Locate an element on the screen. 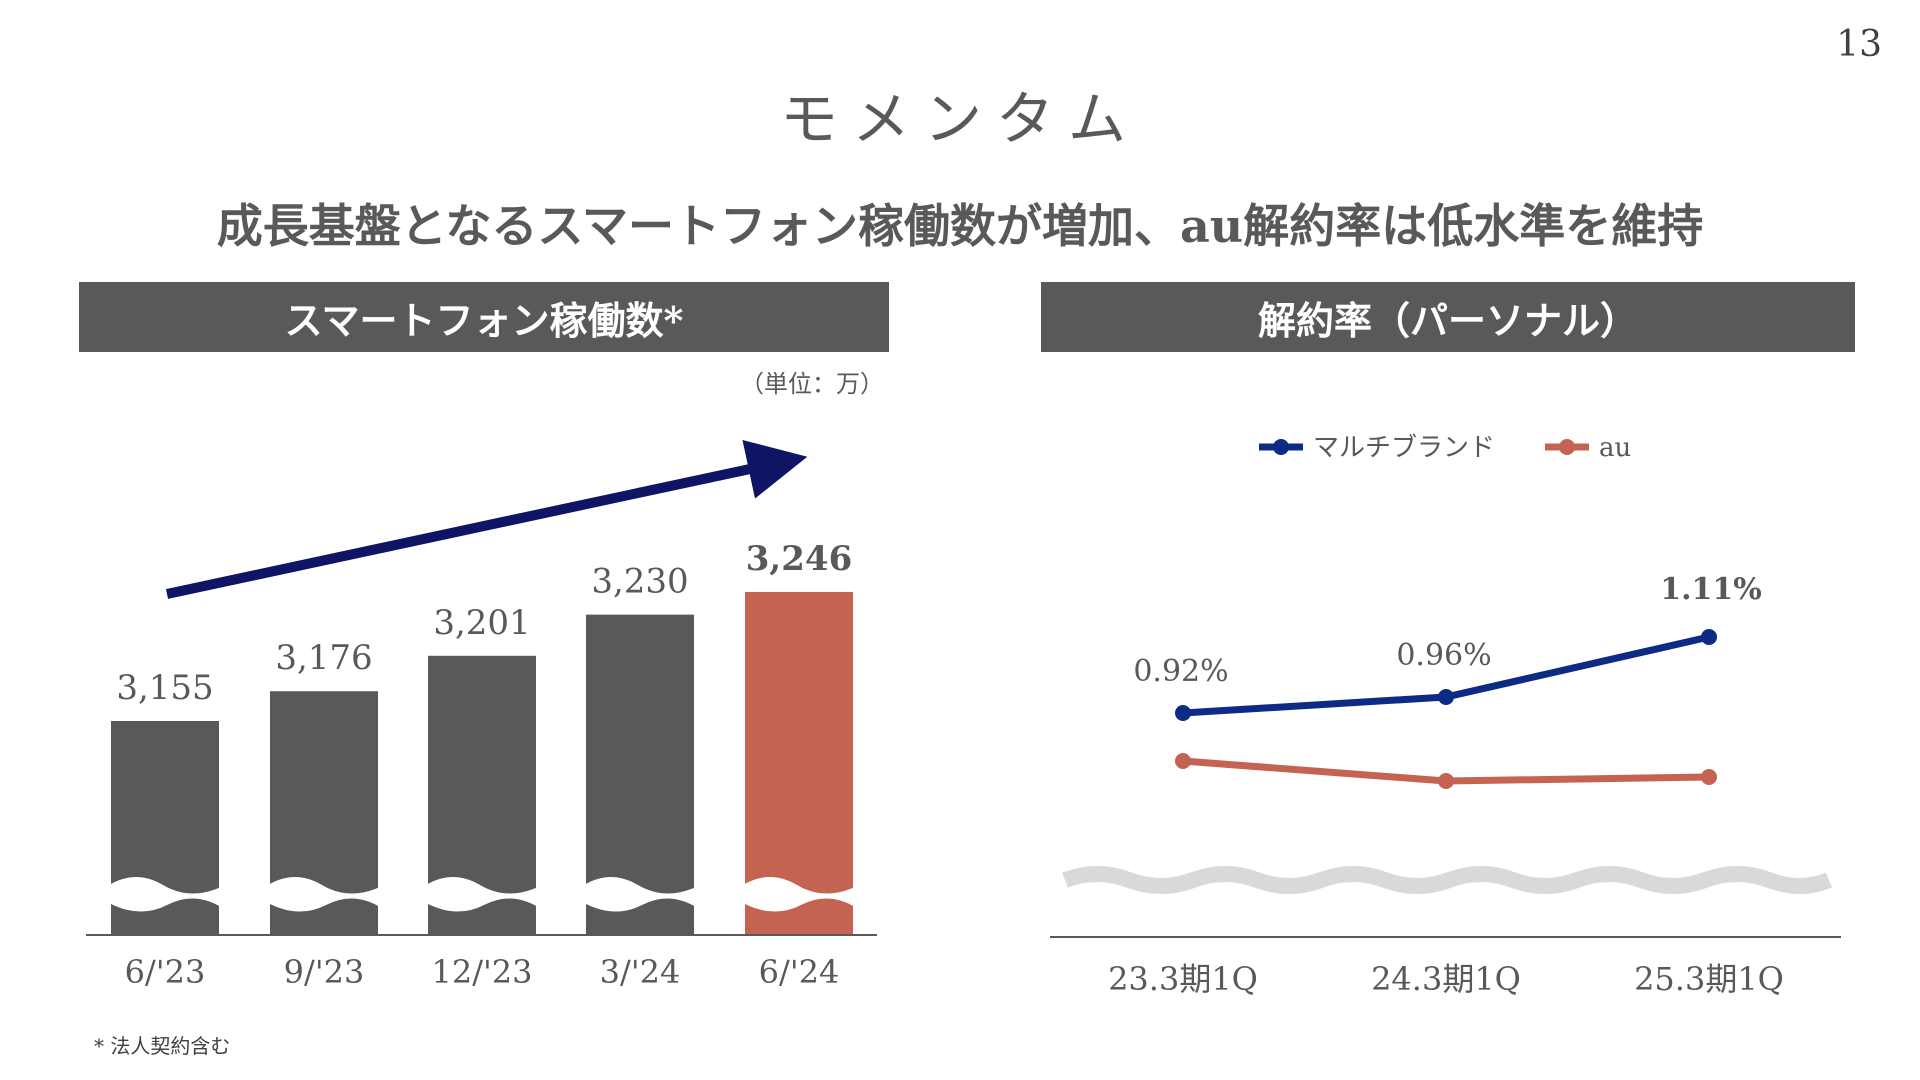  bar-value-label: 3,230 is located at coordinates (639, 582).